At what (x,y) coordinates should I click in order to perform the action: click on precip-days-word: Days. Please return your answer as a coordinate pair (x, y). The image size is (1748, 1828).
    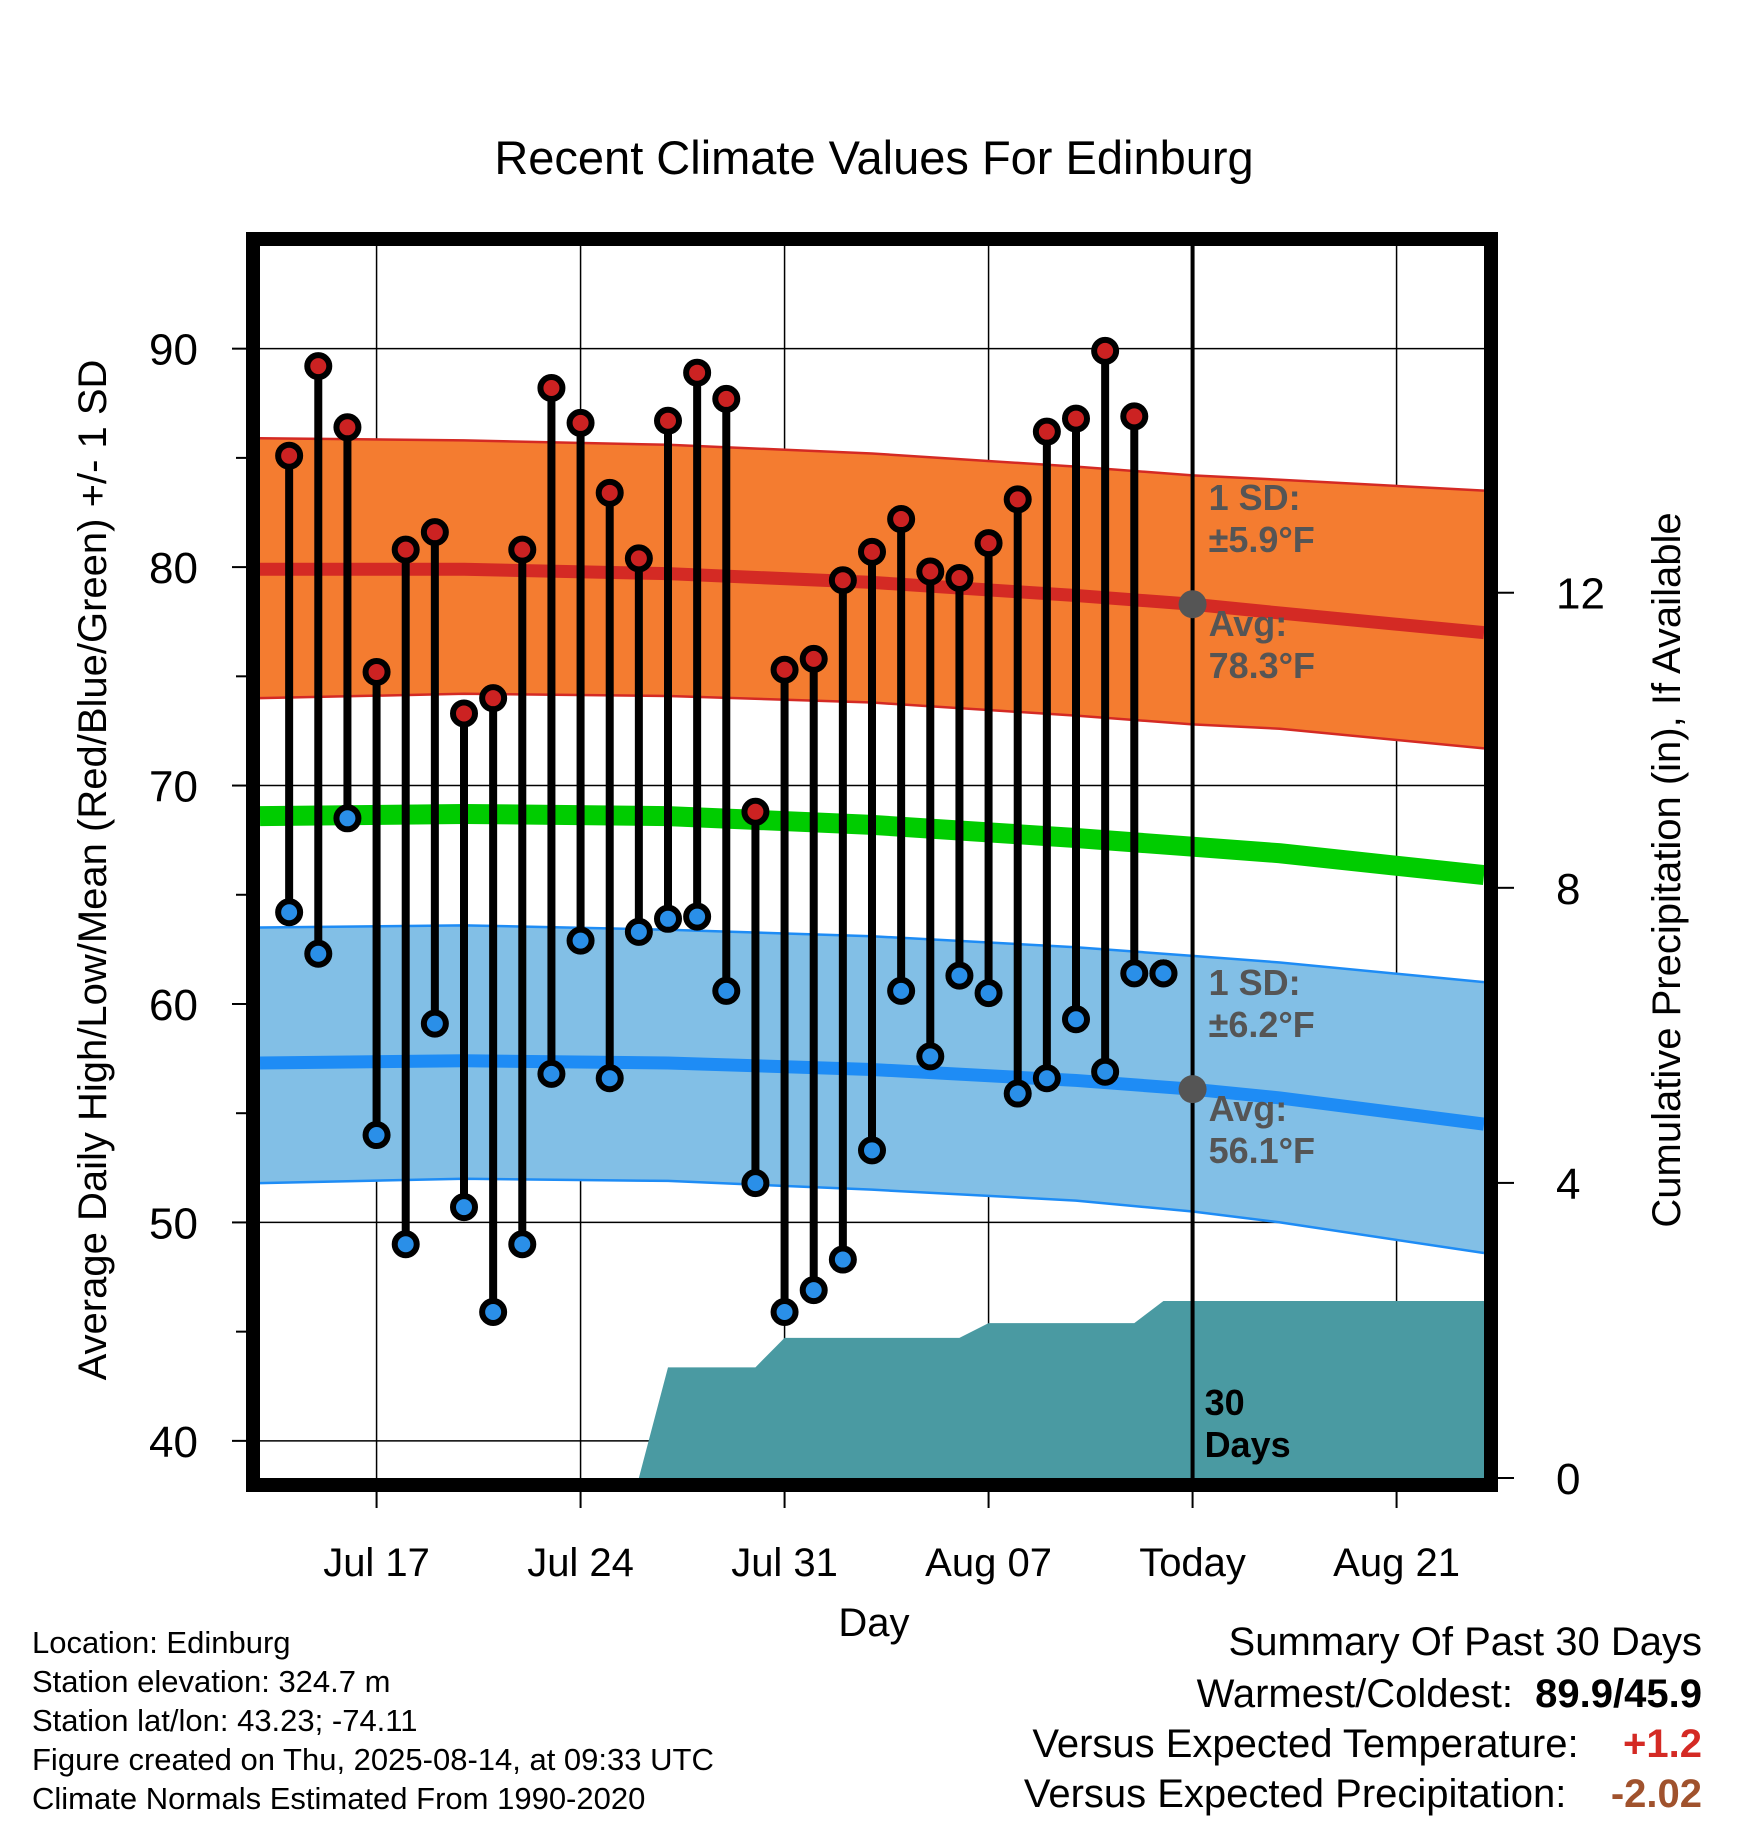
    Looking at the image, I should click on (1248, 1444).